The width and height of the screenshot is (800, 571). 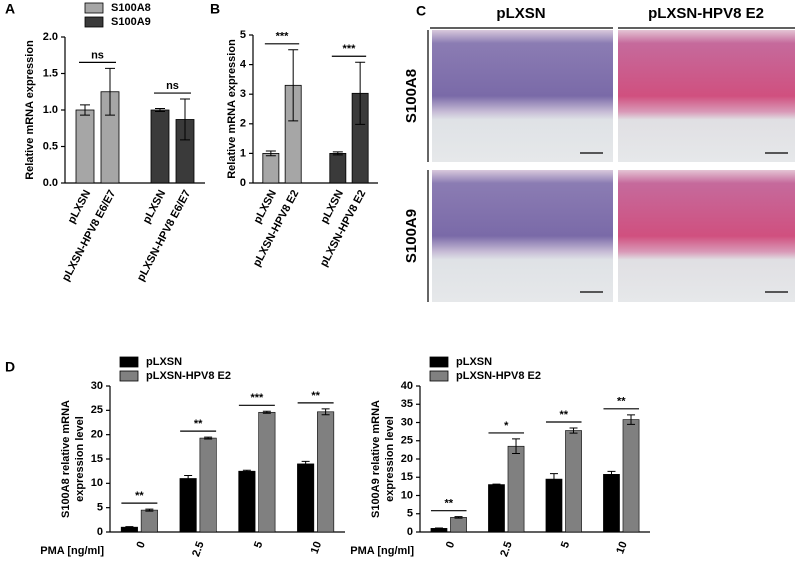 What do you see at coordinates (97, 55) in the screenshot?
I see `significance-label: ns` at bounding box center [97, 55].